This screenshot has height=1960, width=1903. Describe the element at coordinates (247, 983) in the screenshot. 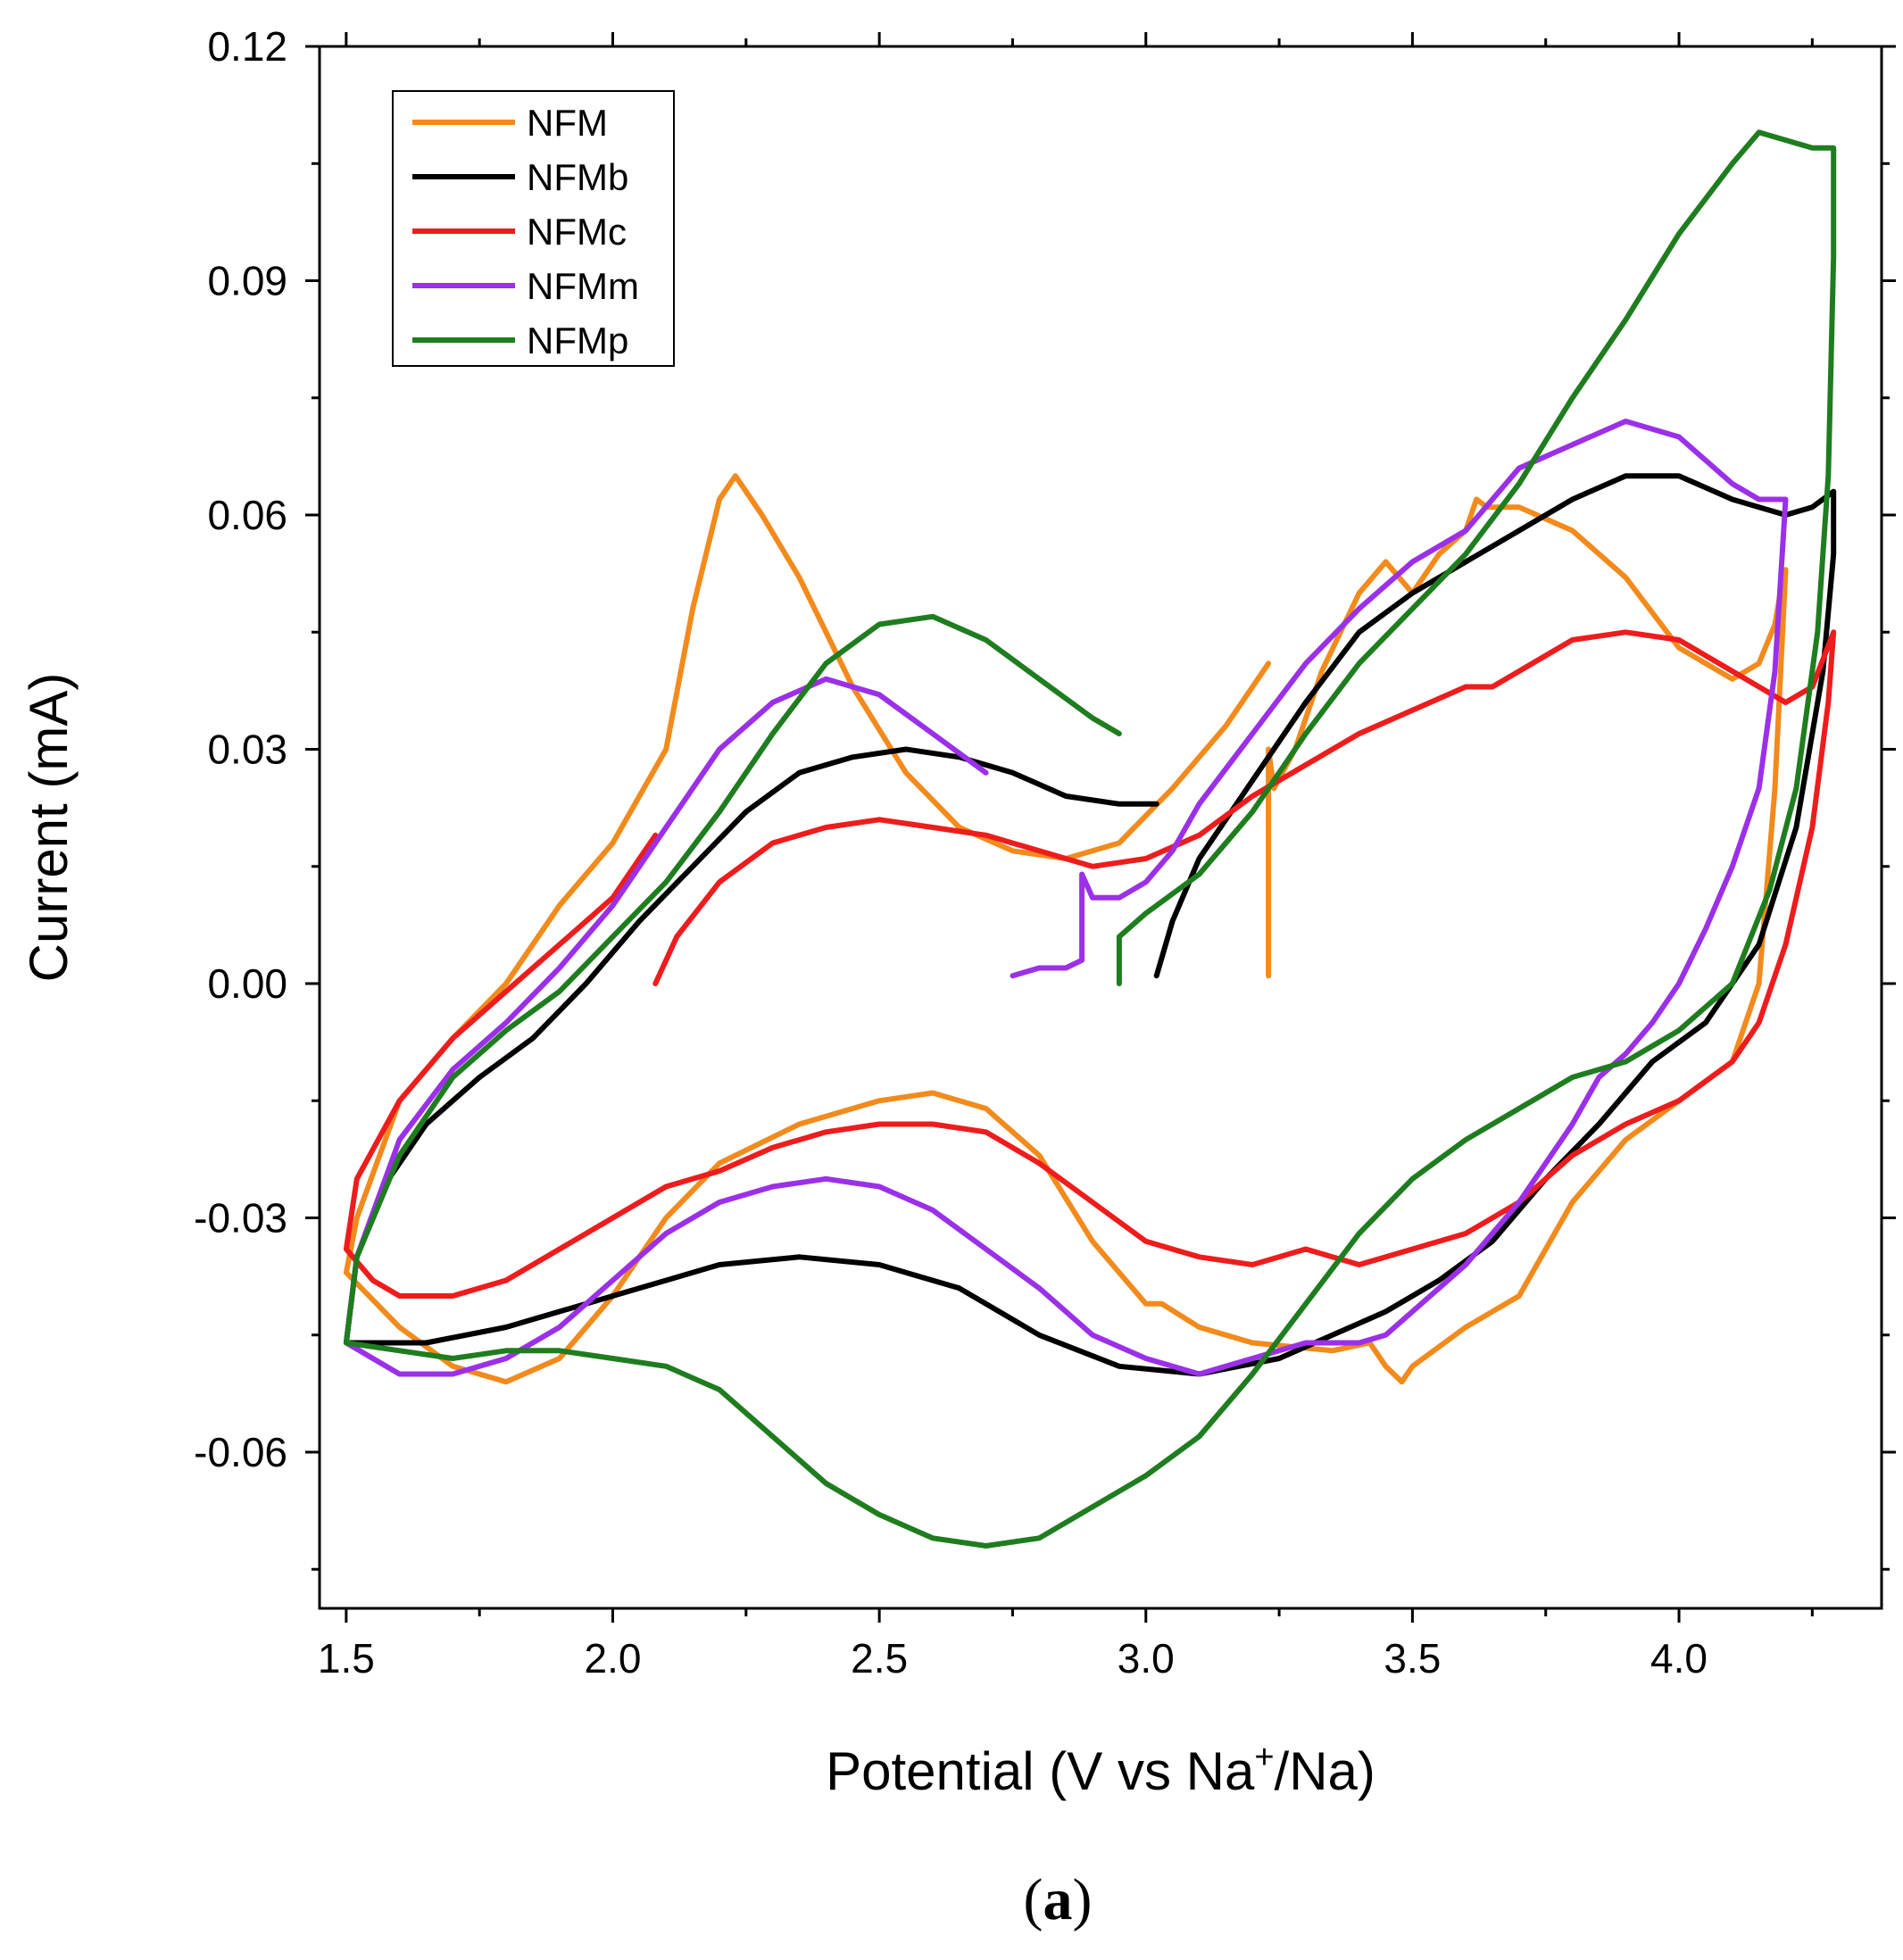

I see `y-tick-label: 0.00` at that location.